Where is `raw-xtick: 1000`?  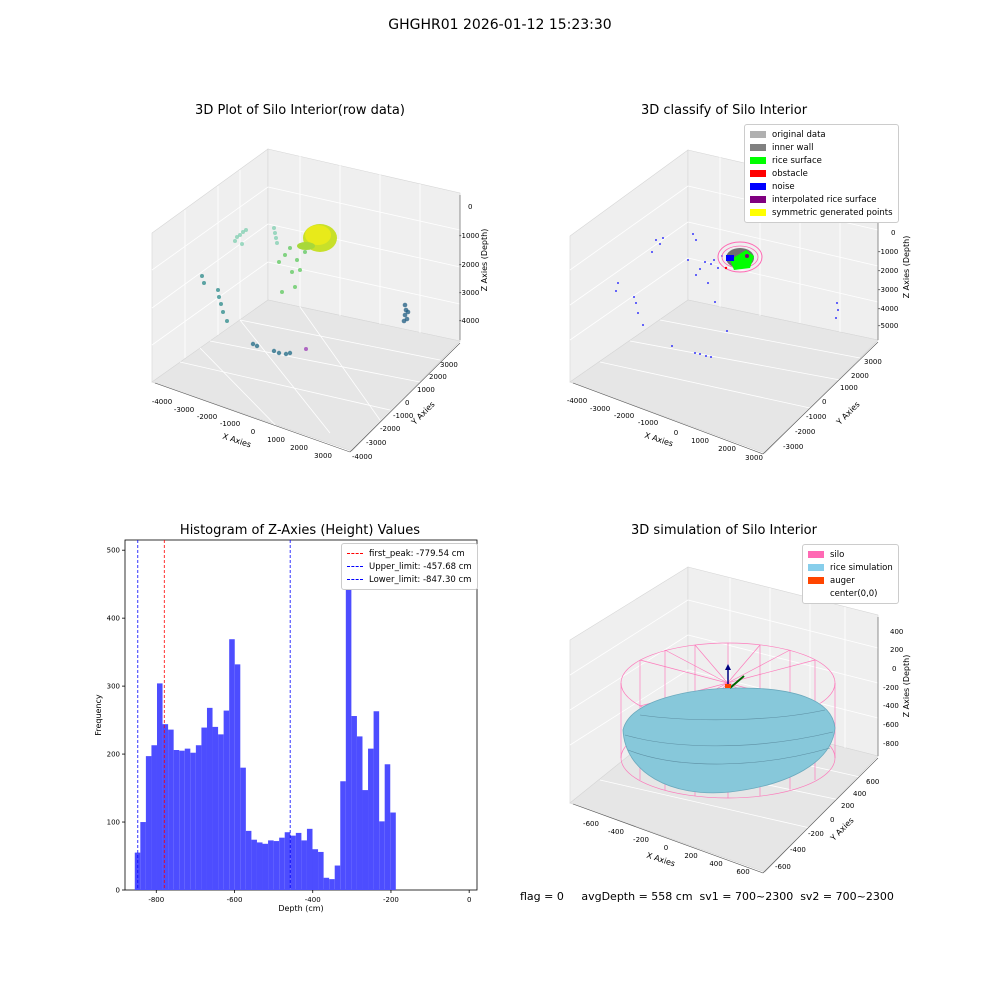 raw-xtick: 1000 is located at coordinates (276, 440).